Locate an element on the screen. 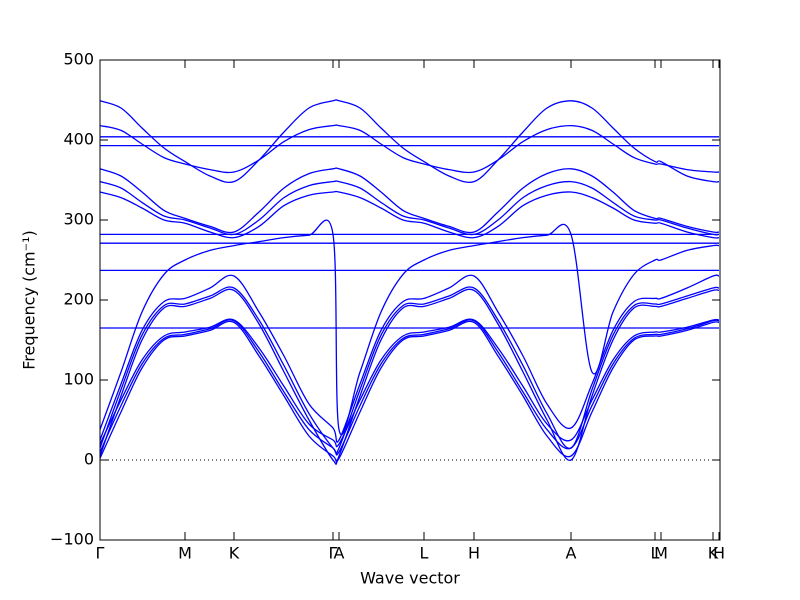  y-tick-label: 400 is located at coordinates (78, 139).